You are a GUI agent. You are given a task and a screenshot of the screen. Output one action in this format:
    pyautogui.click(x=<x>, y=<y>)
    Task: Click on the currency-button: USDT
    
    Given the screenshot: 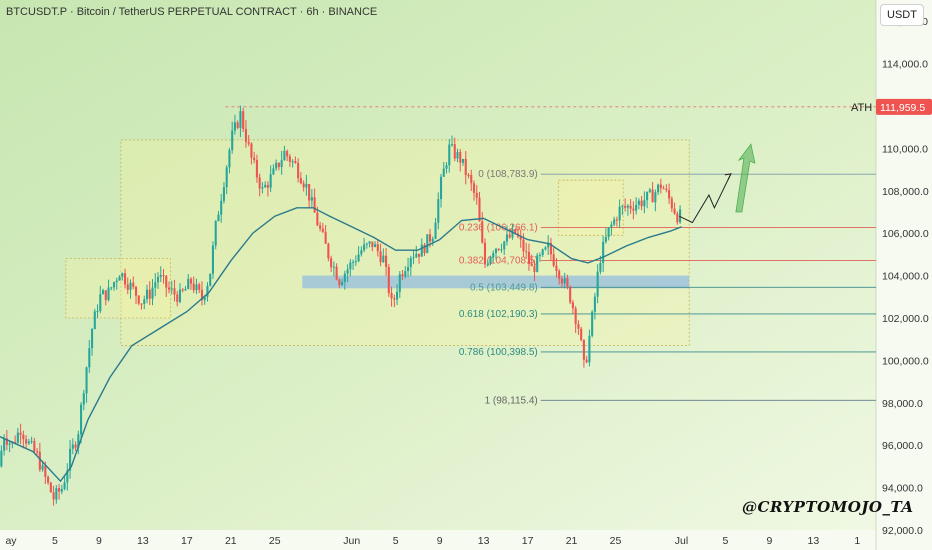 What is the action you would take?
    pyautogui.click(x=902, y=15)
    